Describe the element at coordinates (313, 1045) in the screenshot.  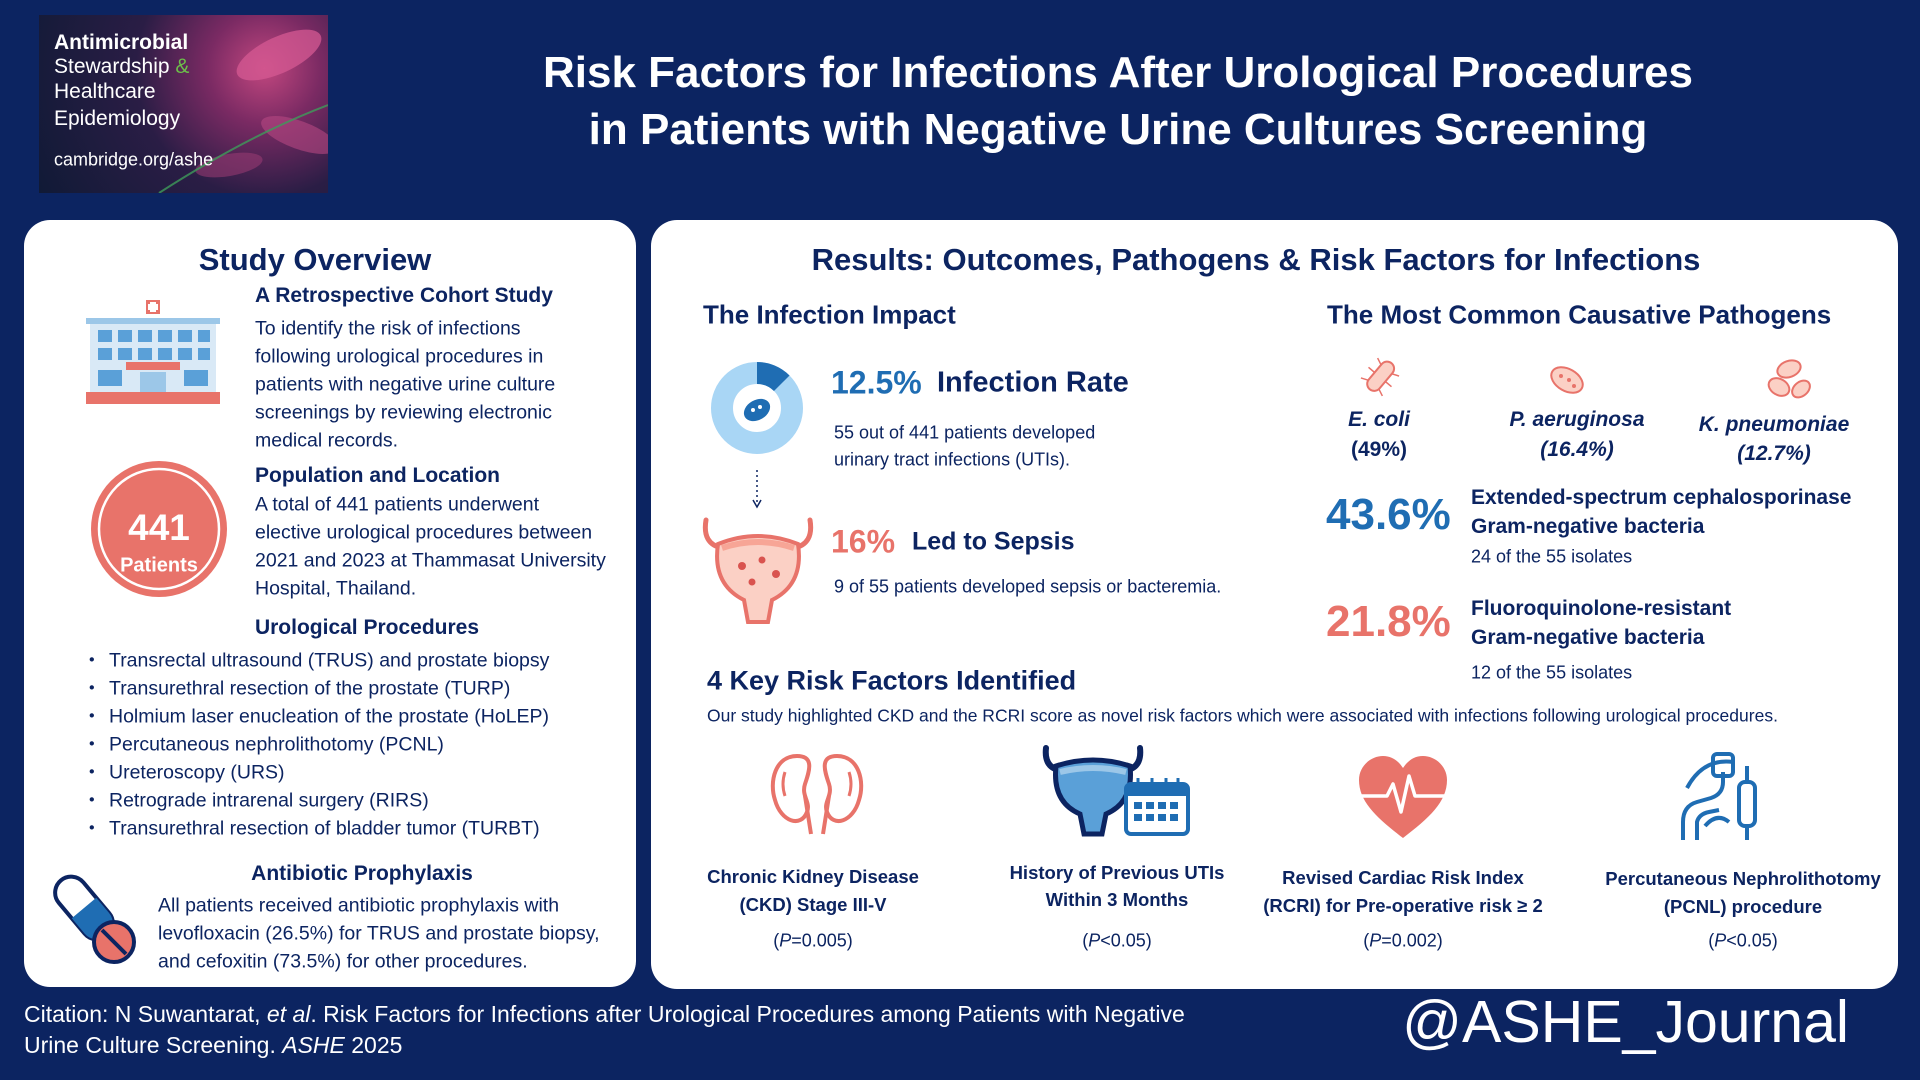
I see `citation-text: ASHE` at that location.